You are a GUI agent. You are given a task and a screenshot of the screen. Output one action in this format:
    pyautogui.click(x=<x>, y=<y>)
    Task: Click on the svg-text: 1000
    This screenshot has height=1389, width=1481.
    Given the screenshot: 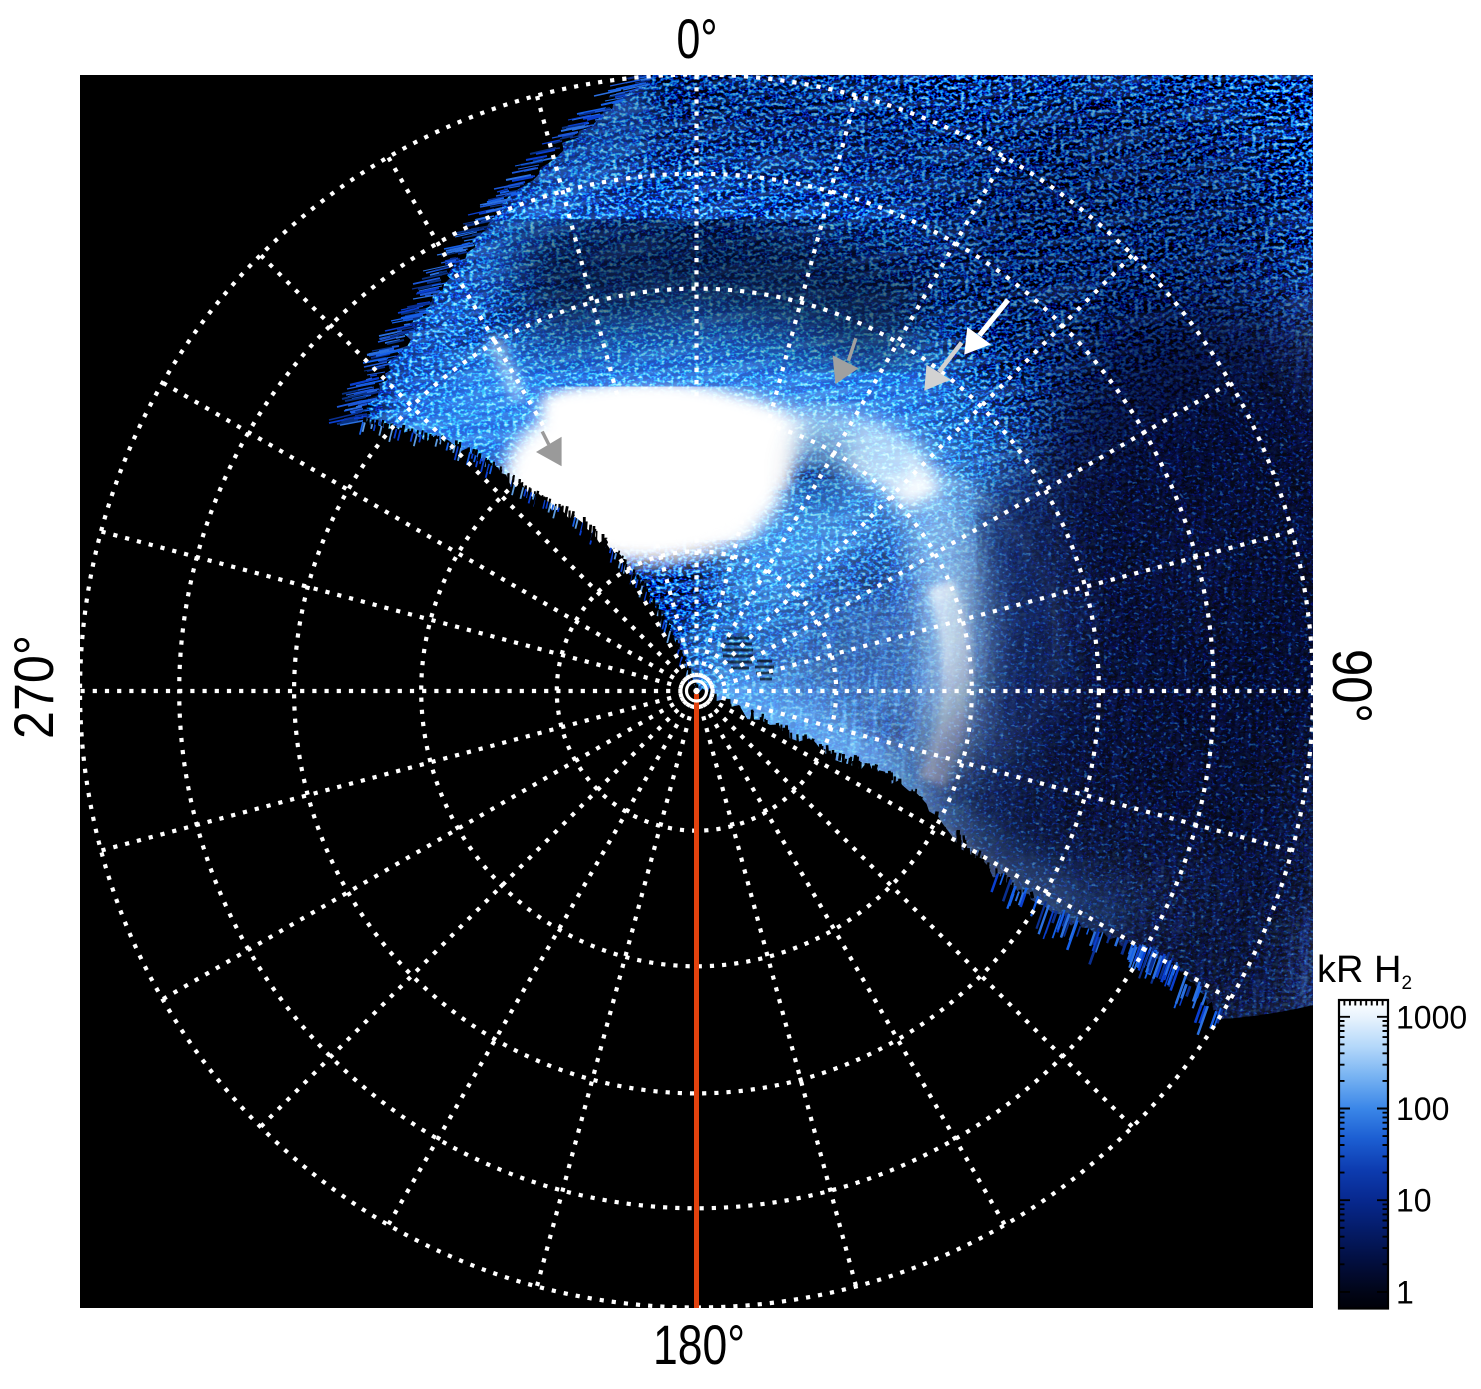 What is the action you would take?
    pyautogui.click(x=1431, y=1017)
    